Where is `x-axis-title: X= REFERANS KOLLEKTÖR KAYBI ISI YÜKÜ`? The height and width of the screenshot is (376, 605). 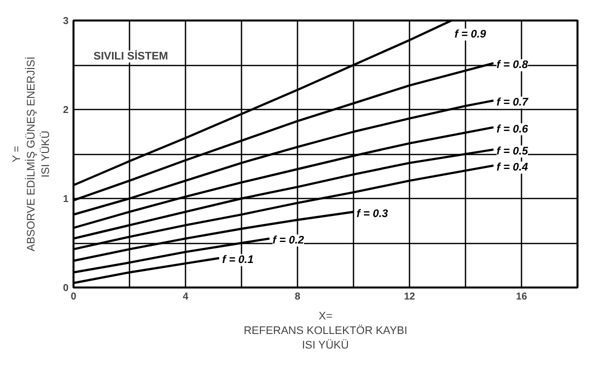 x-axis-title: X= REFERANS KOLLEKTÖR KAYBI ISI YÜKÜ is located at coordinates (326, 331).